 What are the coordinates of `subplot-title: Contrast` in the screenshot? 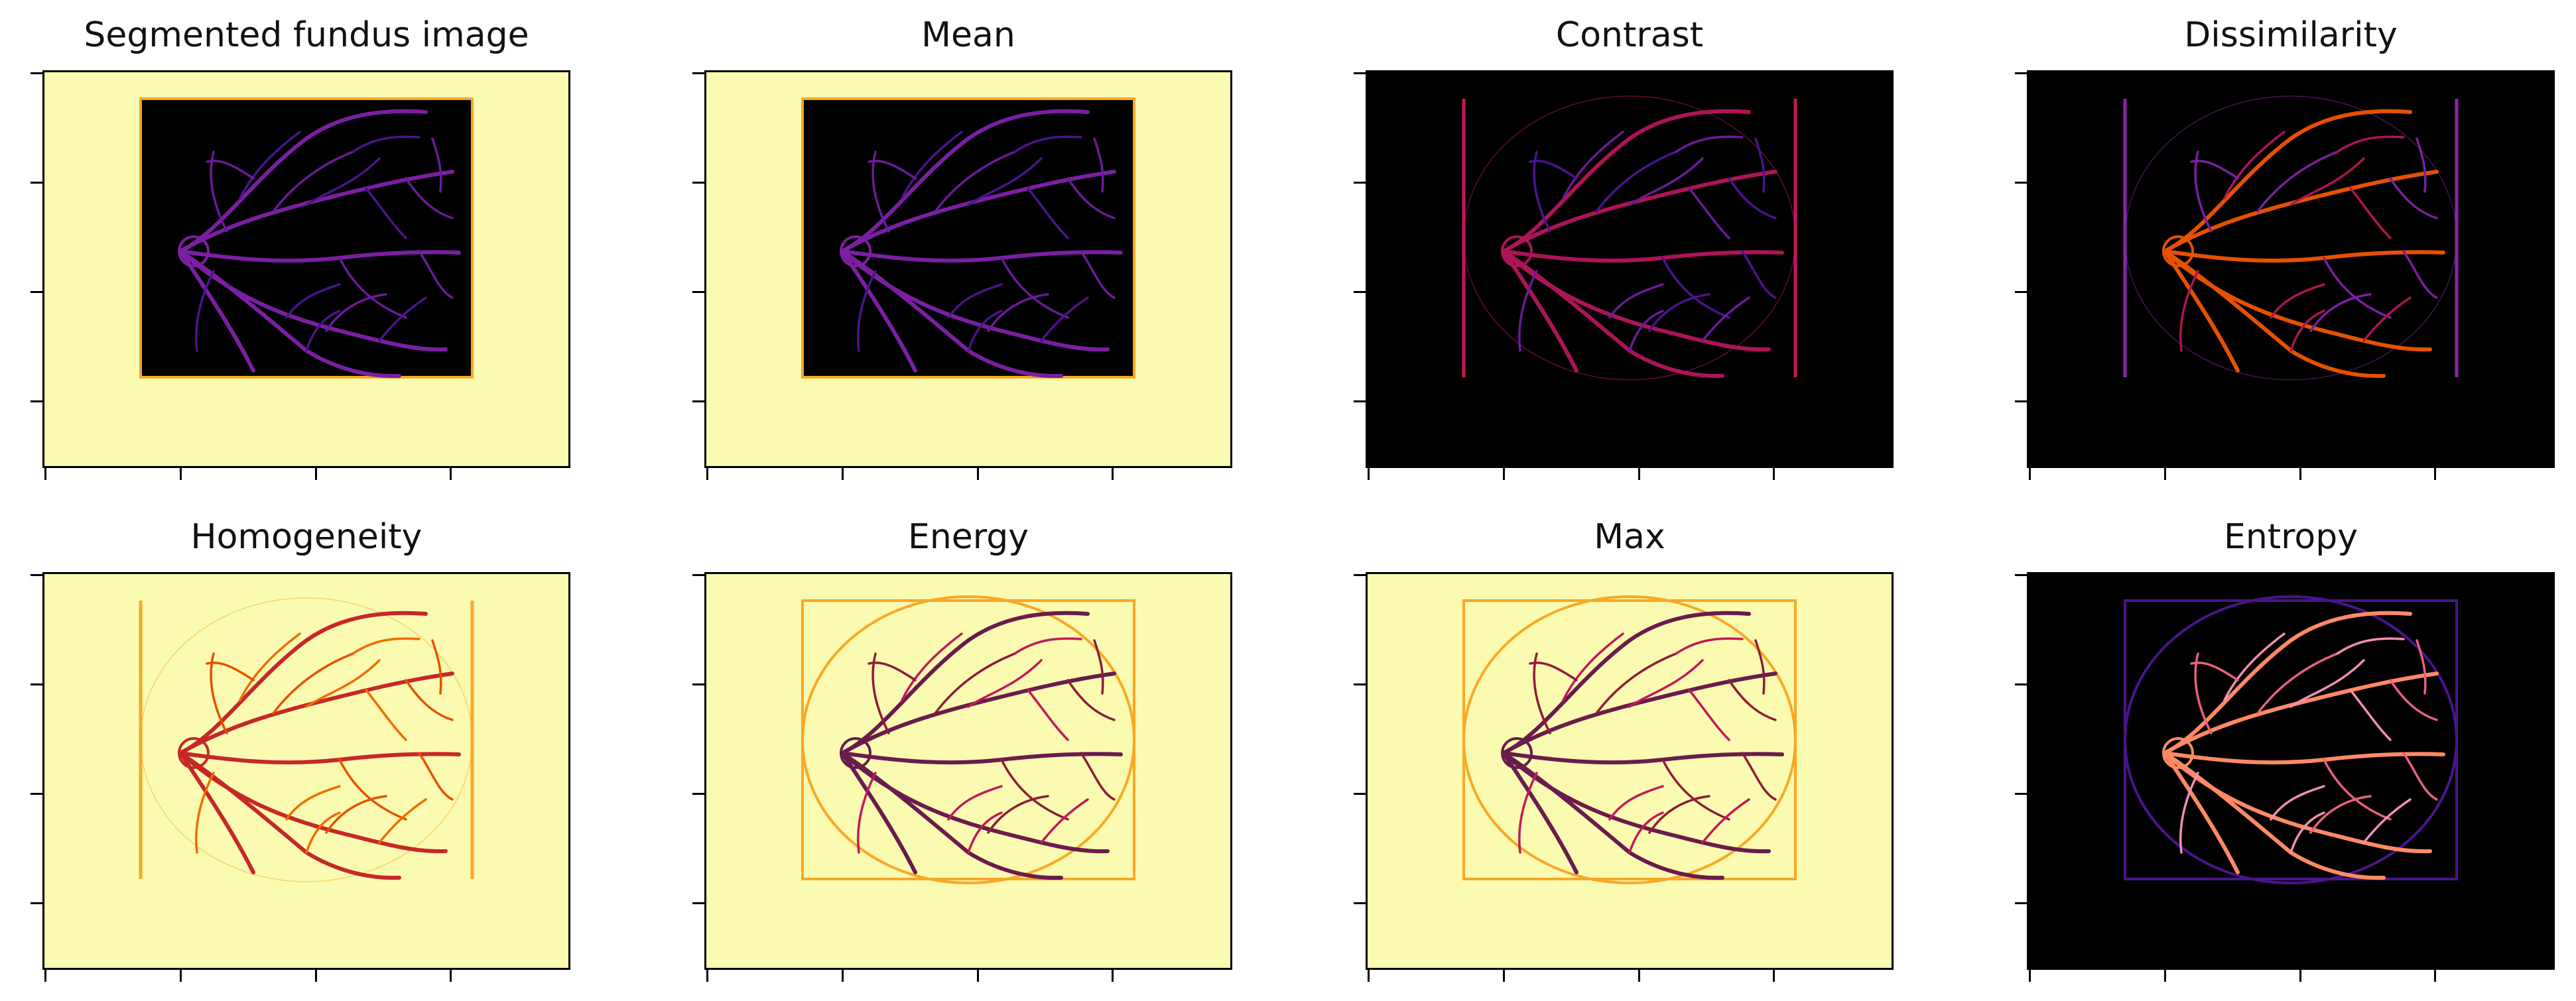 It's located at (1630, 35).